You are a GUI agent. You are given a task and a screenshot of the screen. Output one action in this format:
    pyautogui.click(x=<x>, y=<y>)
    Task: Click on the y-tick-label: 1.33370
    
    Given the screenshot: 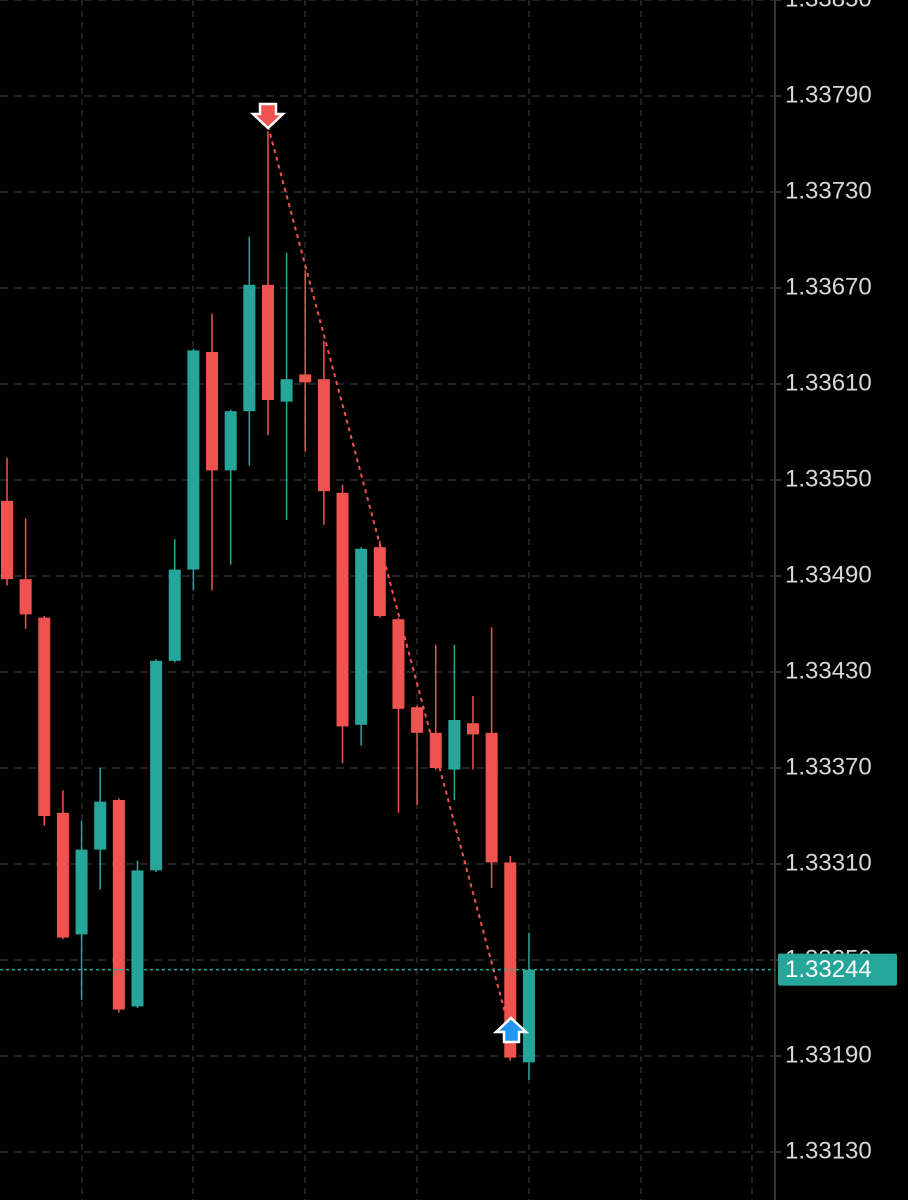 What is the action you would take?
    pyautogui.click(x=828, y=766)
    